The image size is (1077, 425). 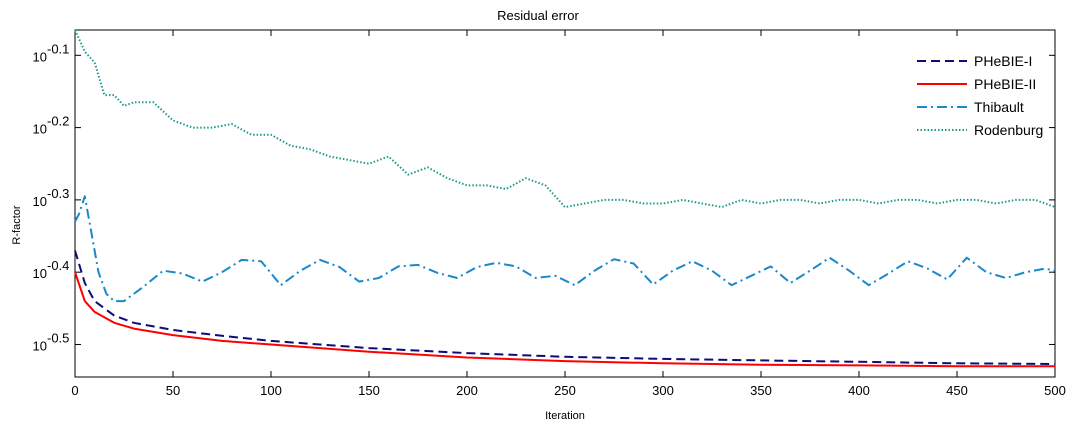 I want to click on chart-title: Residual error, so click(x=538, y=15).